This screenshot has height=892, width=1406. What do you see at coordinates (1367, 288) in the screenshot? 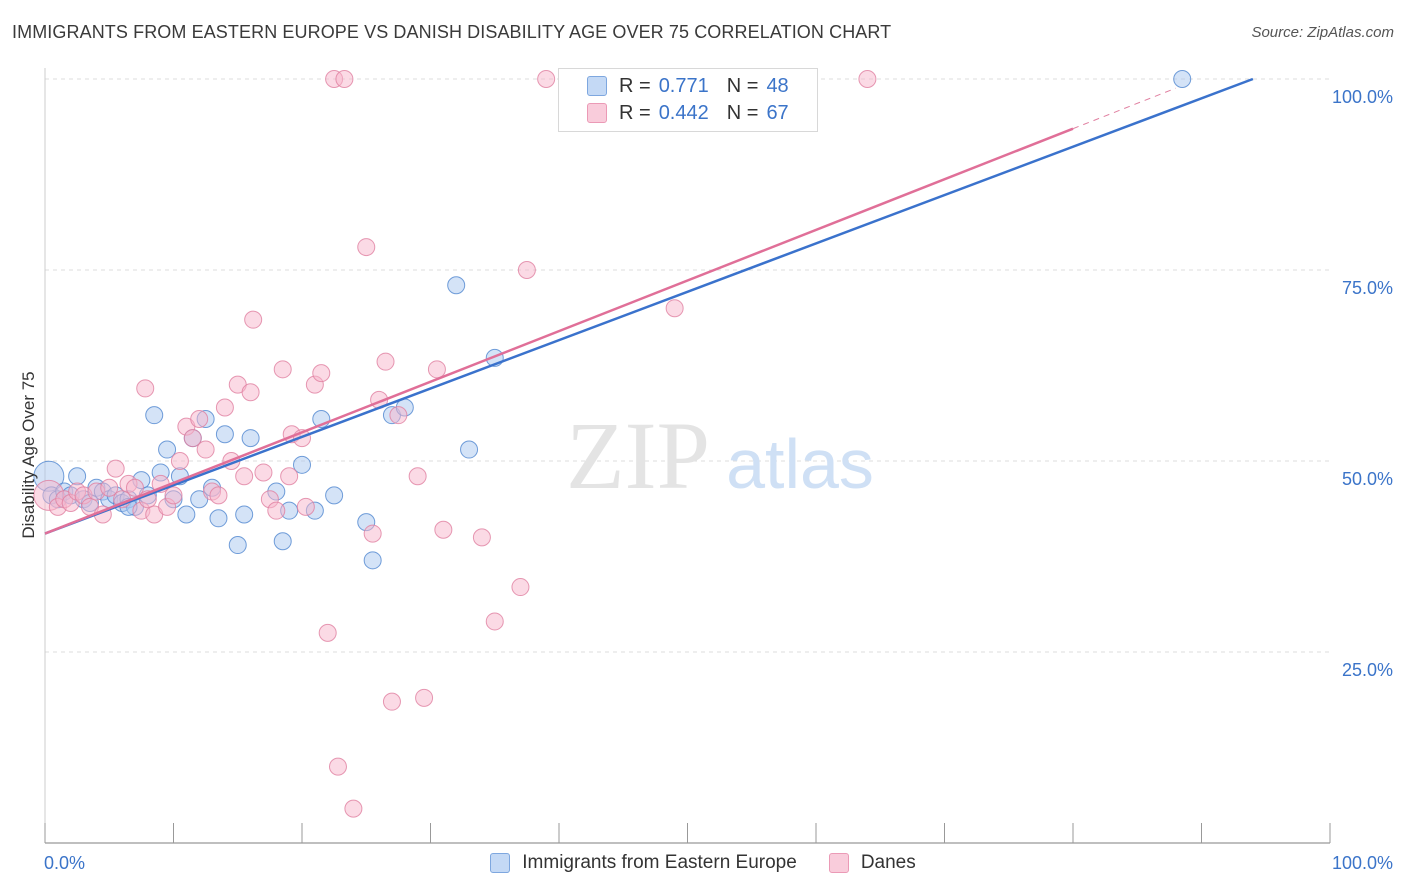
I see `y-tick-label: 75.0%` at bounding box center [1367, 288].